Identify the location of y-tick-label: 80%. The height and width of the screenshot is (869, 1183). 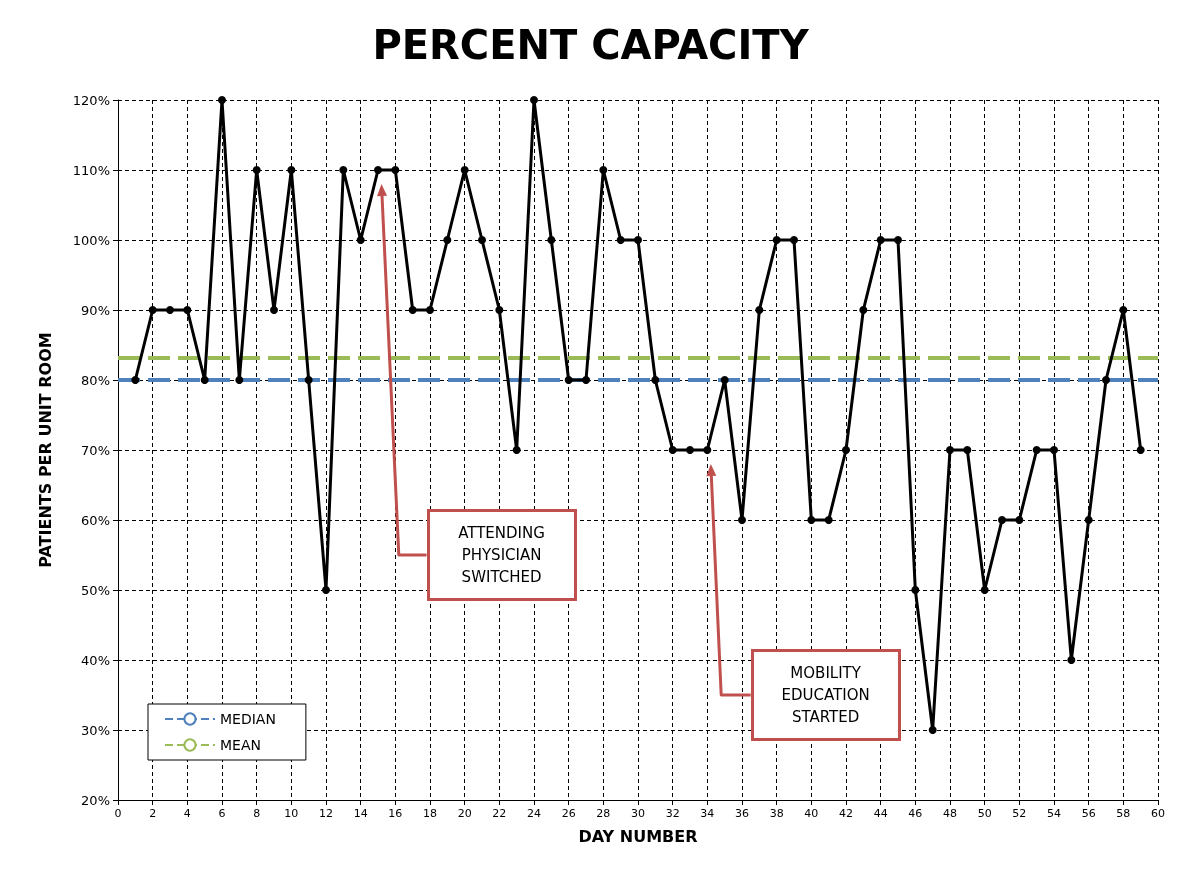
(95, 380).